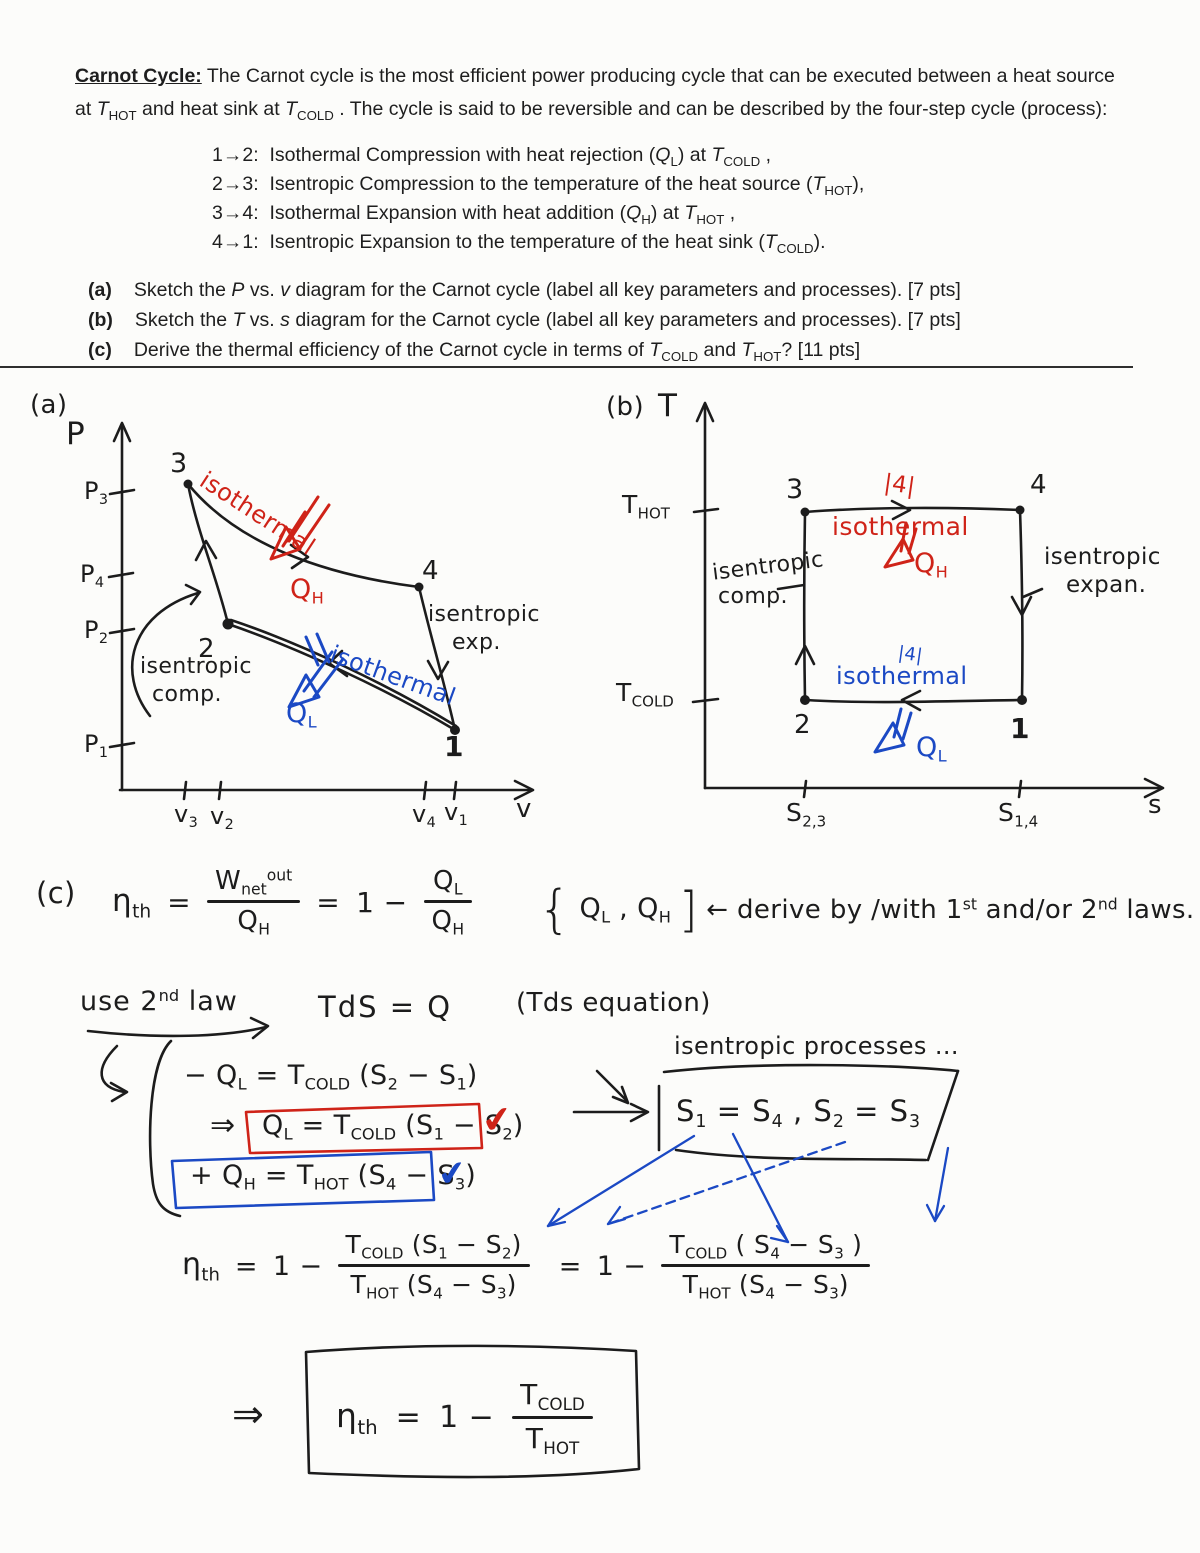 The image size is (1200, 1553). What do you see at coordinates (385, 1007) in the screenshot?
I see `tds-equation: TdS = Q` at bounding box center [385, 1007].